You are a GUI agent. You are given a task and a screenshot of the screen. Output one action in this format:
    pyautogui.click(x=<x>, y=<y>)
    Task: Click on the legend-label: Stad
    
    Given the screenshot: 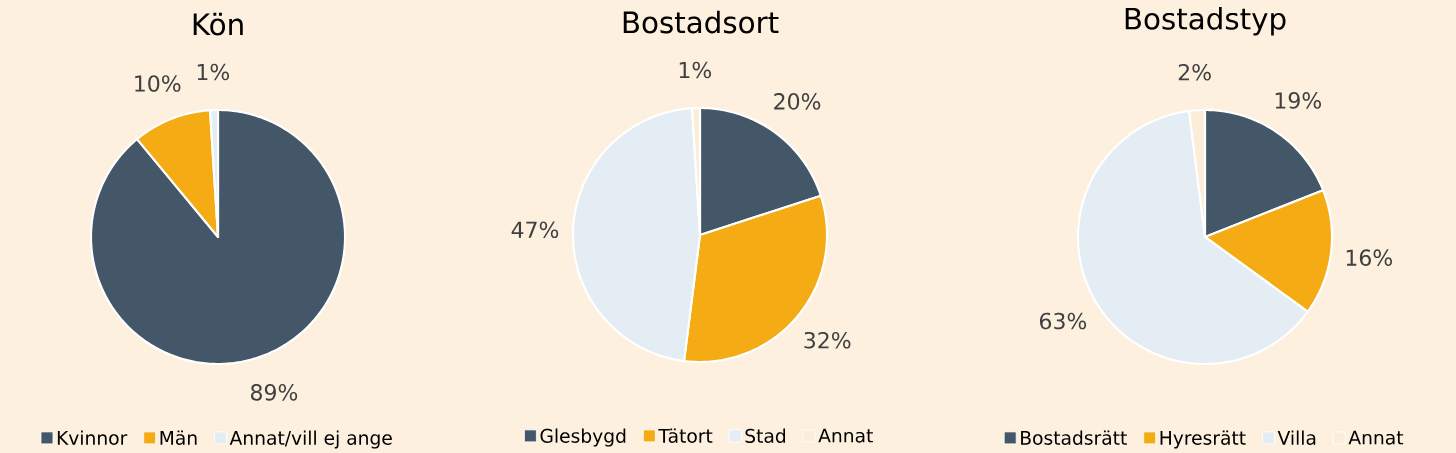 What is the action you would take?
    pyautogui.click(x=765, y=435)
    